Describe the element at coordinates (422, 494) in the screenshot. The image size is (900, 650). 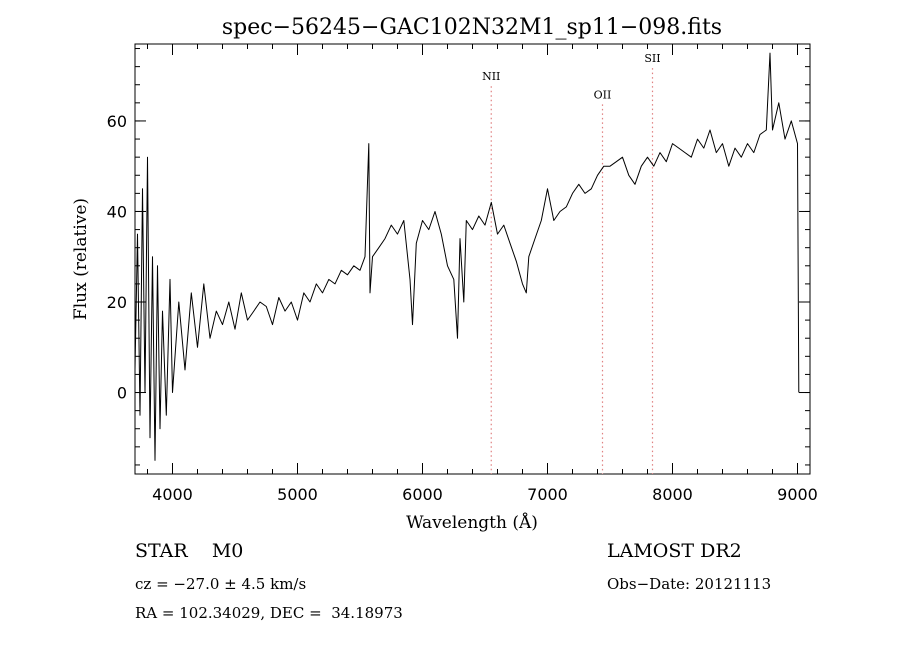
I see `x-tick-label: 6000` at that location.